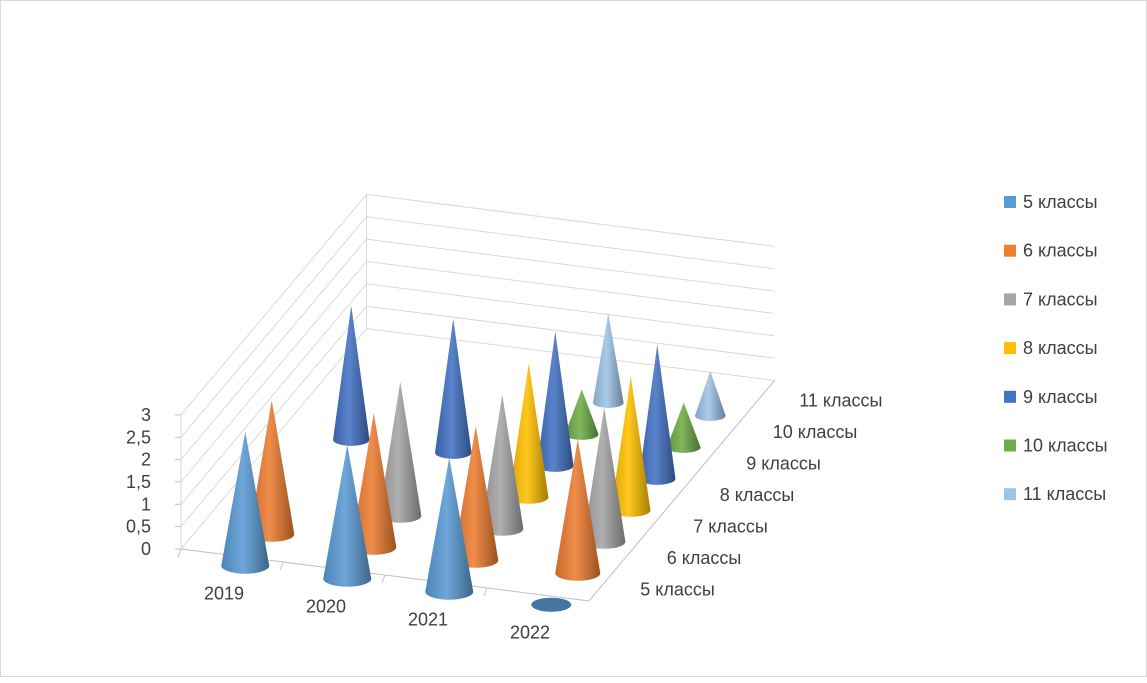  I want to click on zero-base, so click(551, 604).